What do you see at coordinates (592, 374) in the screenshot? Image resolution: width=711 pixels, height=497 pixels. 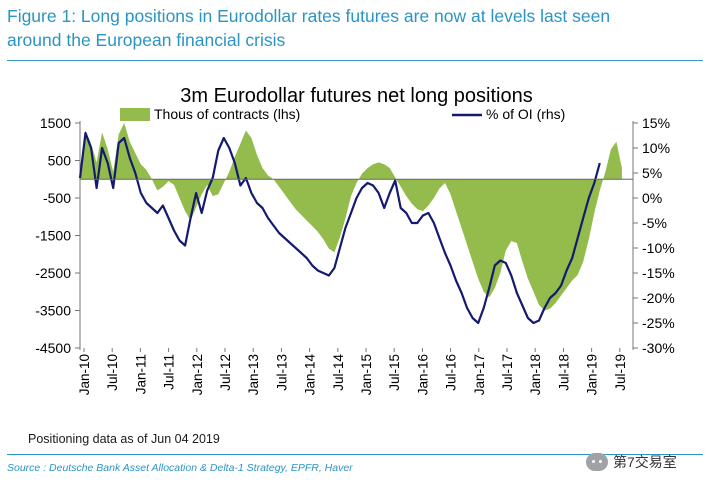 I see `x-tick-label: Jan-19` at bounding box center [592, 374].